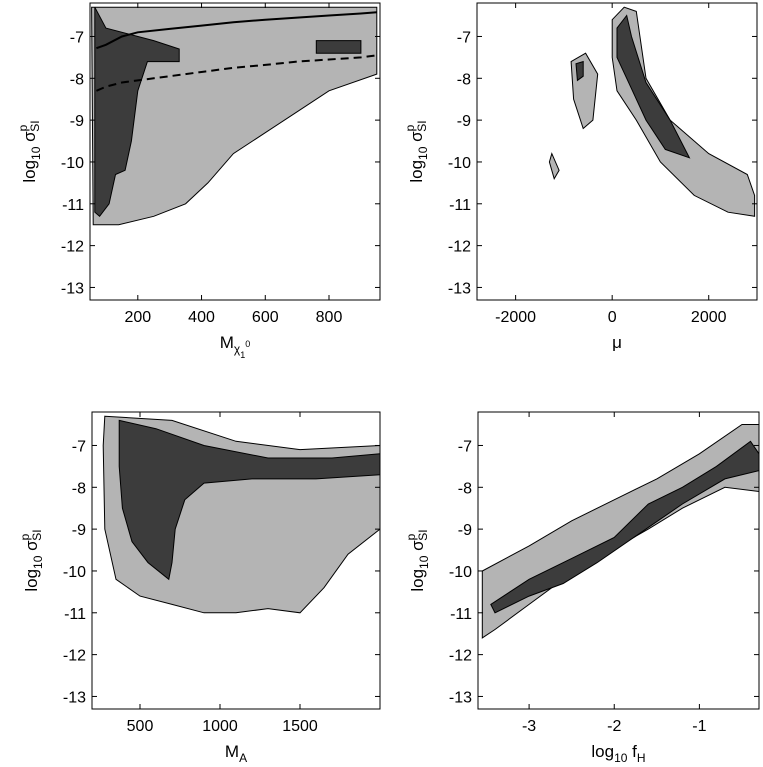  Describe the element at coordinates (236, 30) in the screenshot. I see `curve-solid` at that location.